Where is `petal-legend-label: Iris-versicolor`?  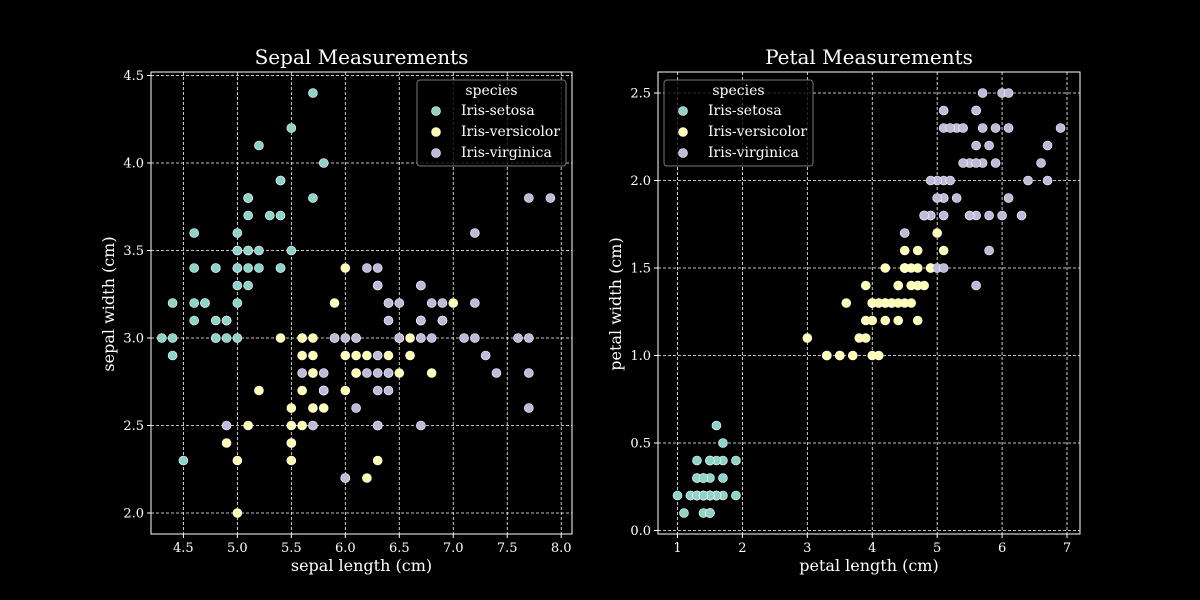 petal-legend-label: Iris-versicolor is located at coordinates (757, 132).